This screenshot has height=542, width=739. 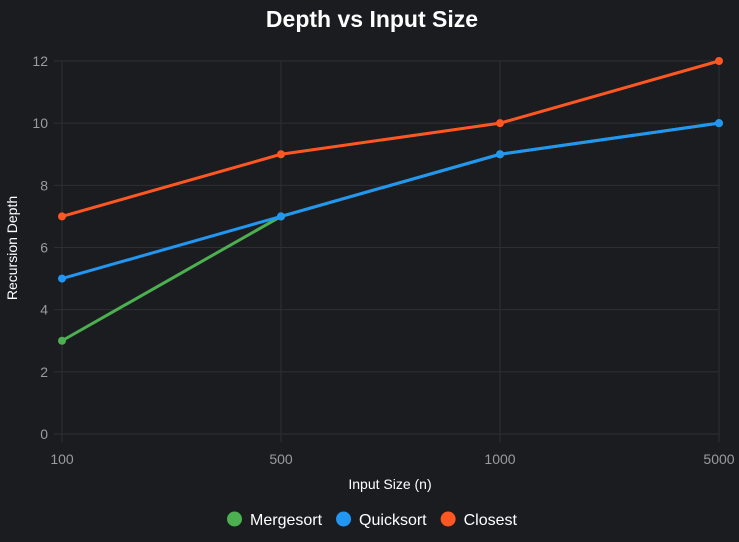 I want to click on data-point-mergesort, so click(x=62, y=340).